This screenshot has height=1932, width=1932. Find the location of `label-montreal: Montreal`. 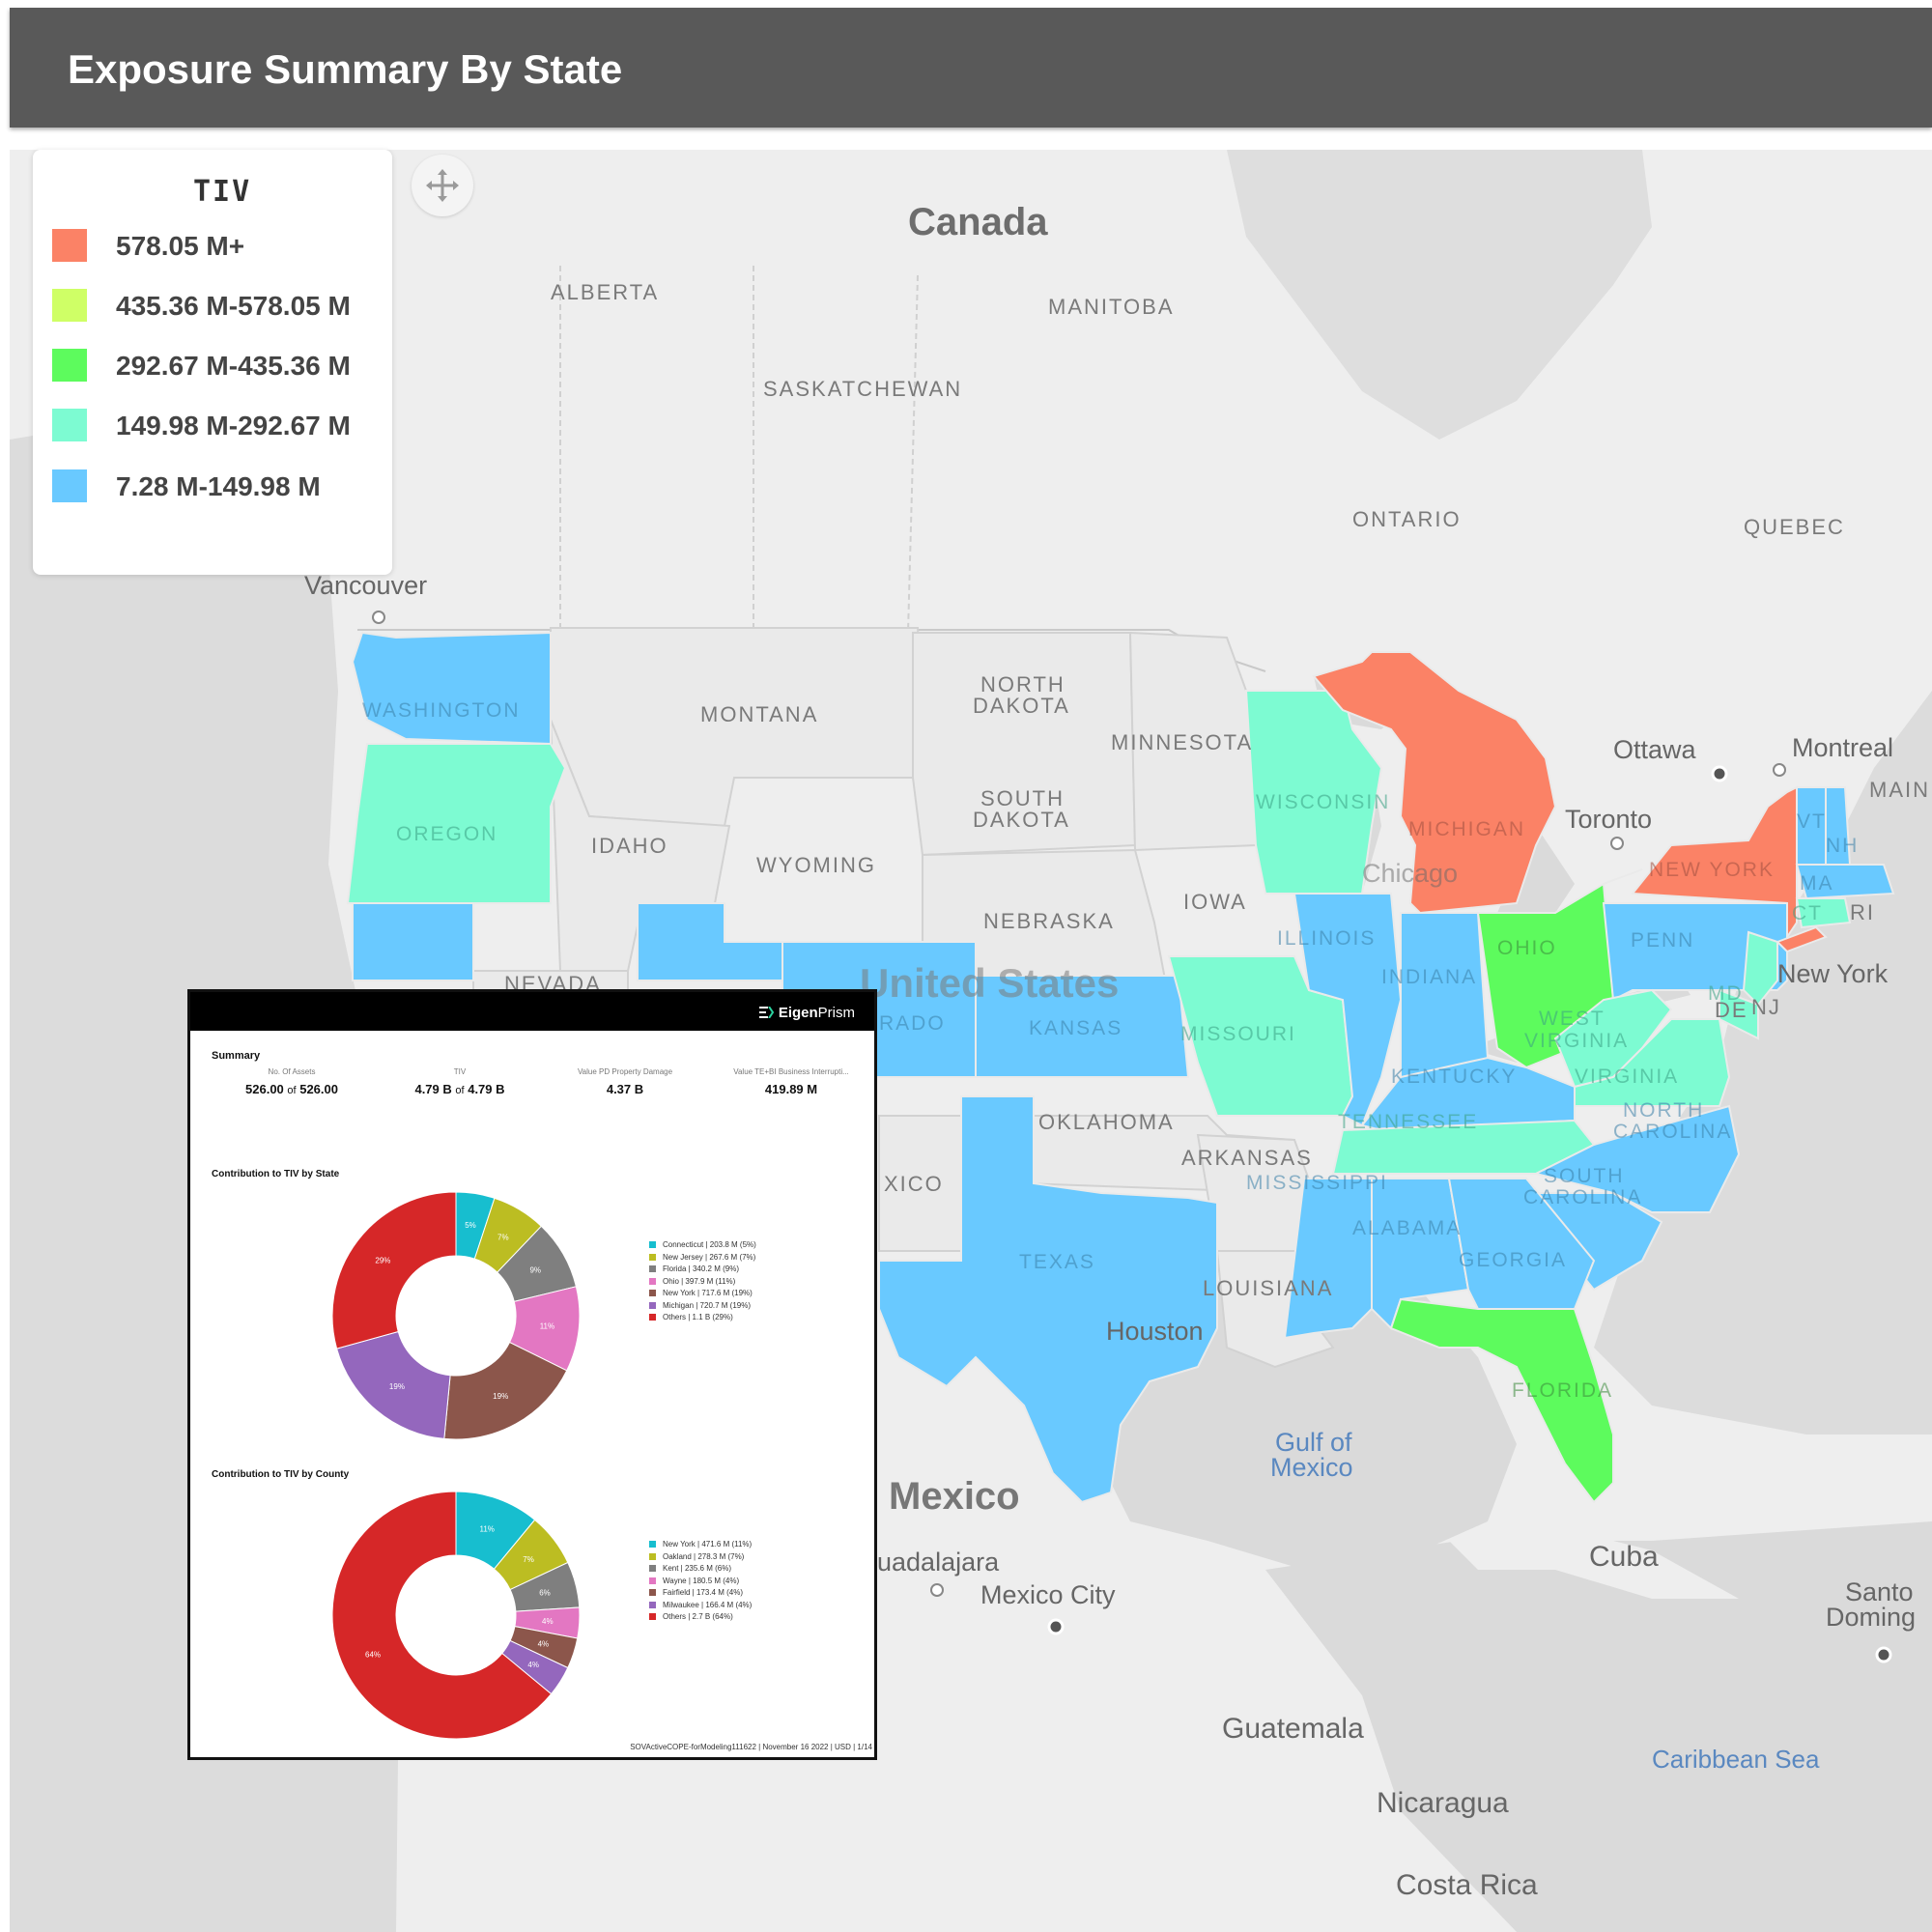

label-montreal: Montreal is located at coordinates (1842, 747).